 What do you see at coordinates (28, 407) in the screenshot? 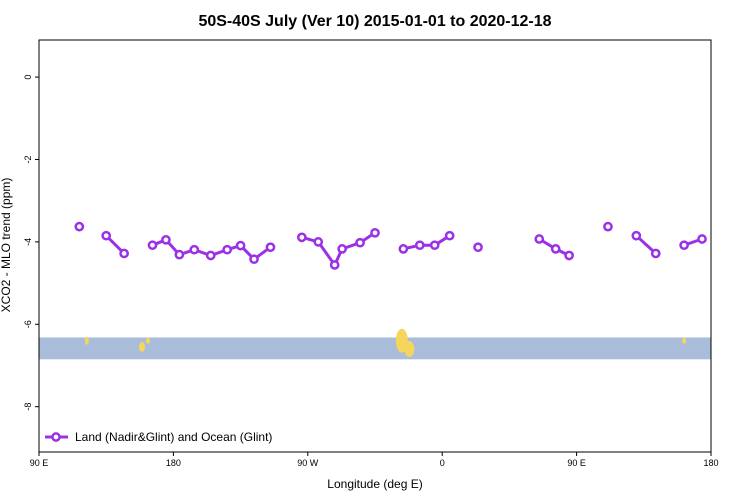
I see `y-tick-label: -8` at bounding box center [28, 407].